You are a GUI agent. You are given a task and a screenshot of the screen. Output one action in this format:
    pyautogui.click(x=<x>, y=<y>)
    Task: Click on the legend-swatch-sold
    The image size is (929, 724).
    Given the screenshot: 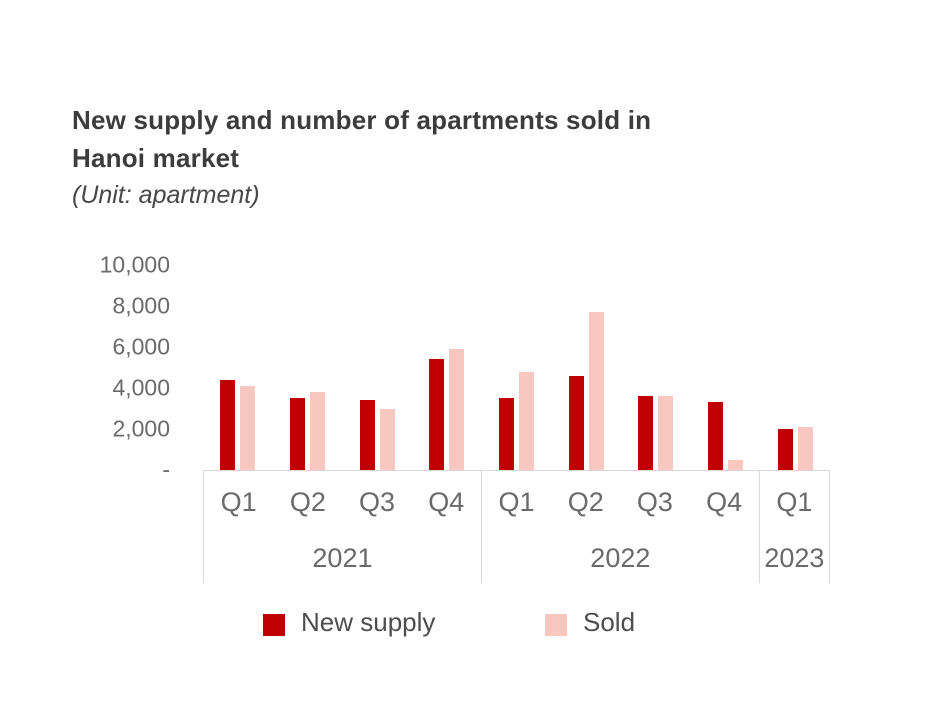 What is the action you would take?
    pyautogui.click(x=556, y=625)
    